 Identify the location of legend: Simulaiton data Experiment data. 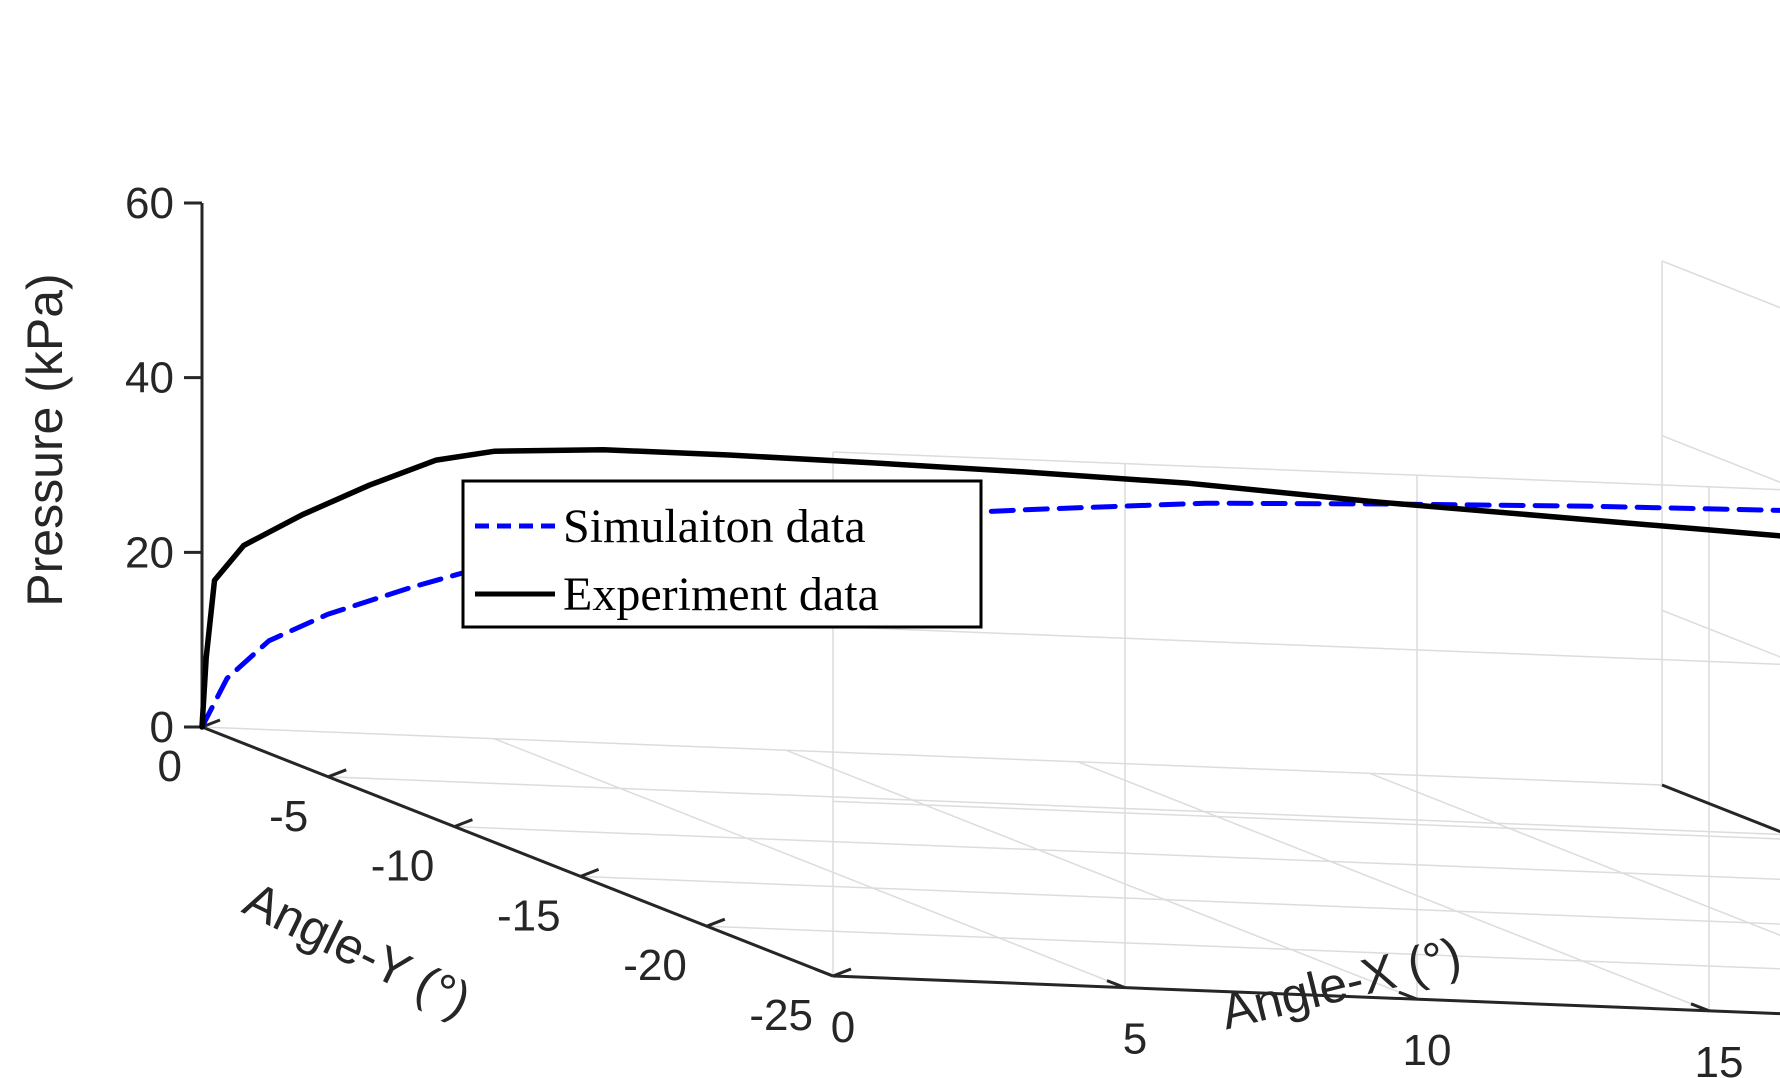
(722, 554).